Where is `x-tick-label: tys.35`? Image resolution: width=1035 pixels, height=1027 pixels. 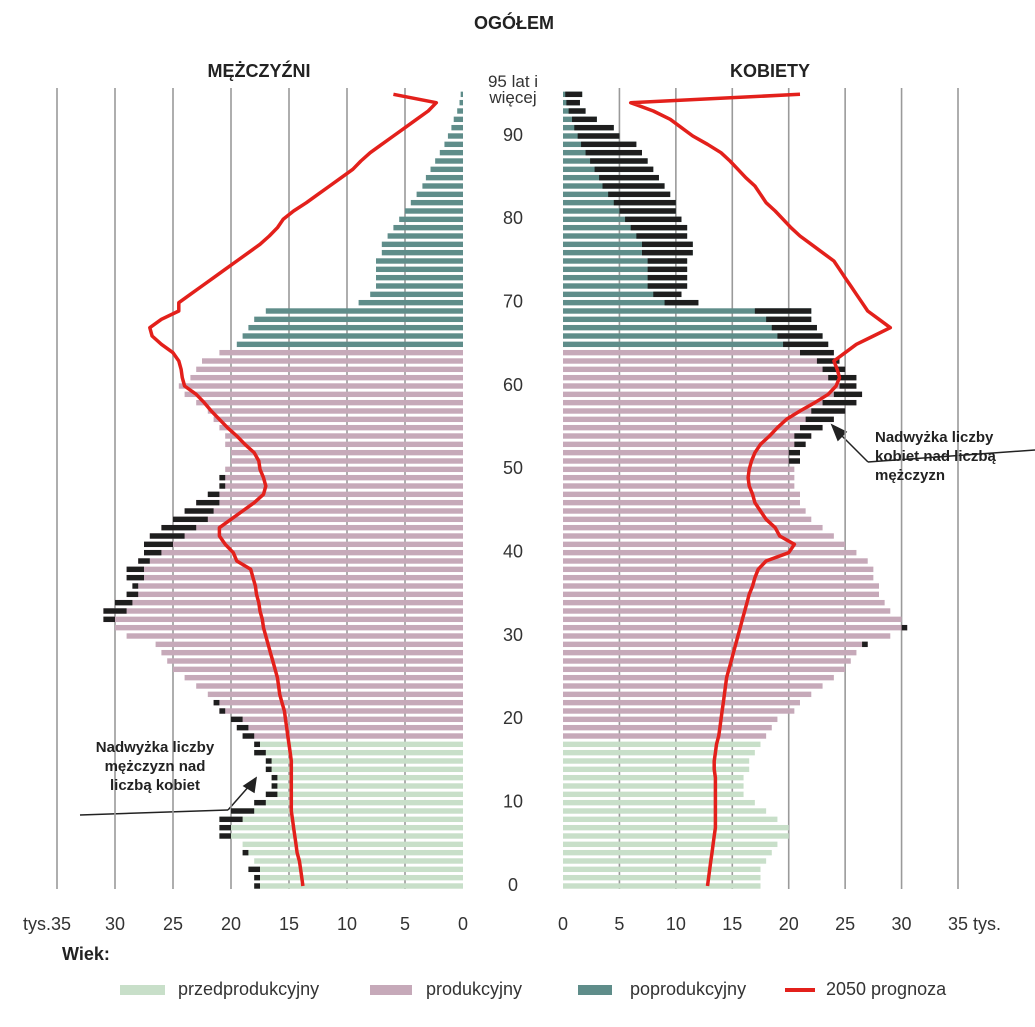
x-tick-label: tys.35 is located at coordinates (47, 924).